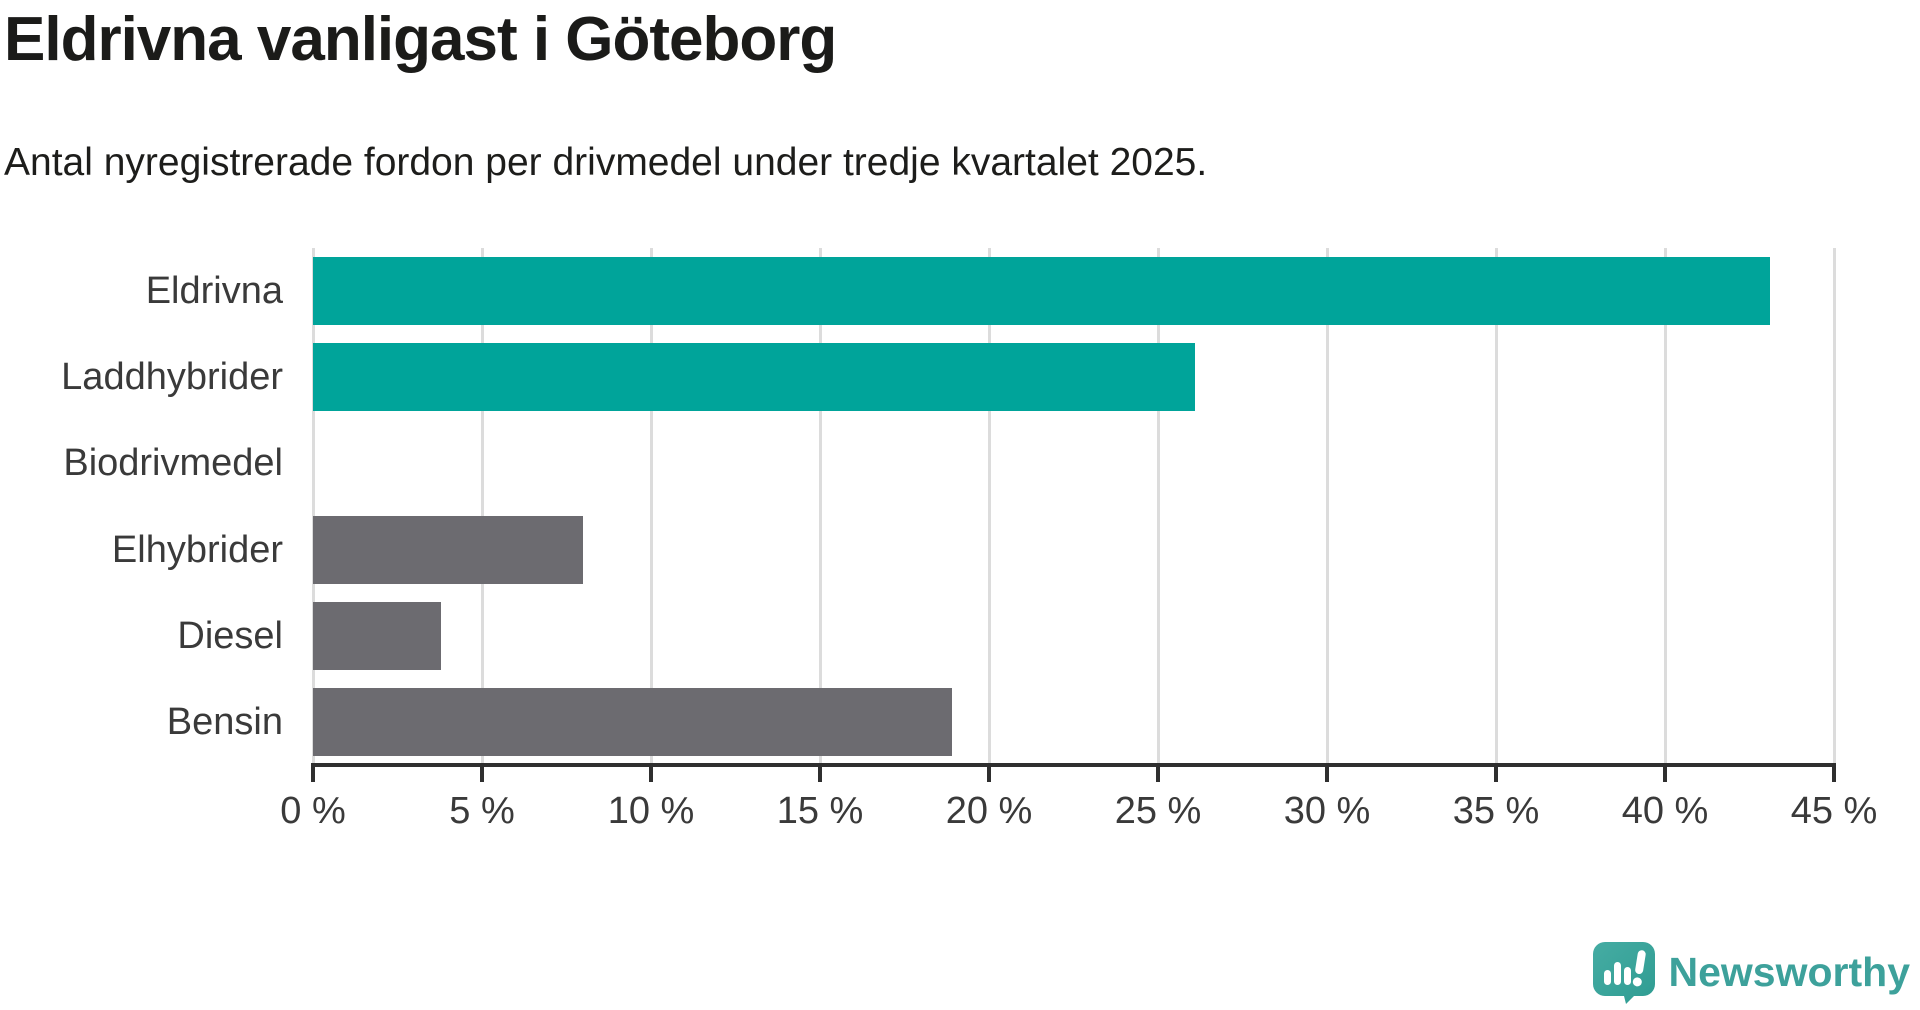 The image size is (1920, 1010). Describe the element at coordinates (989, 811) in the screenshot. I see `x-tick-label: 20 %` at that location.